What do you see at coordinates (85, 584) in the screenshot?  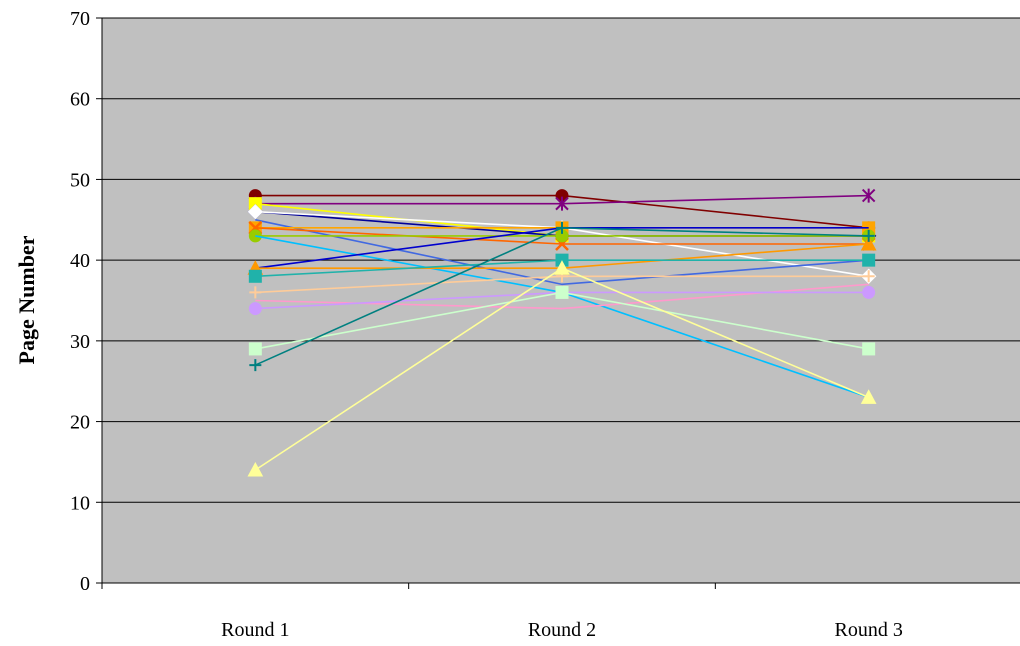 I see `y-tick-label: 0` at bounding box center [85, 584].